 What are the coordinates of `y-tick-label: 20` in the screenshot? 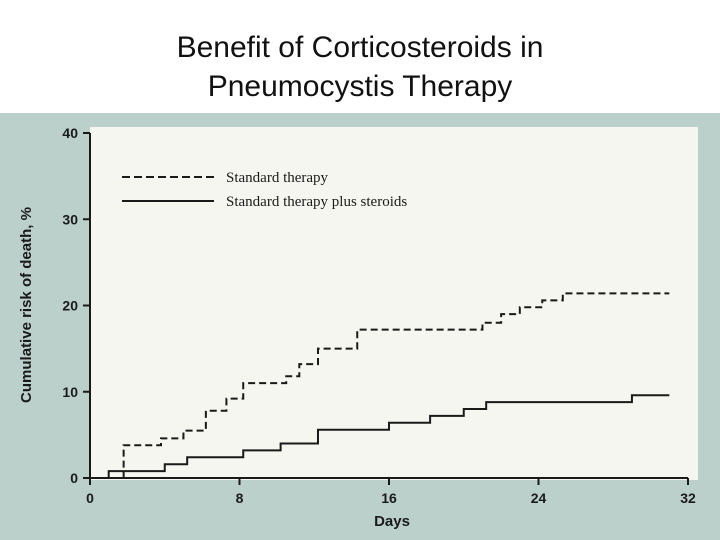 It's located at (70, 306).